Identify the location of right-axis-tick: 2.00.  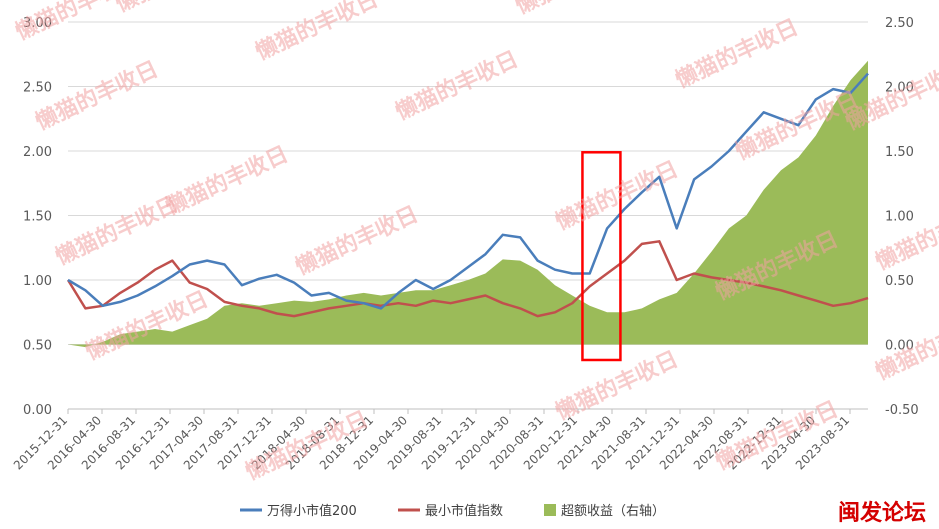
(899, 88).